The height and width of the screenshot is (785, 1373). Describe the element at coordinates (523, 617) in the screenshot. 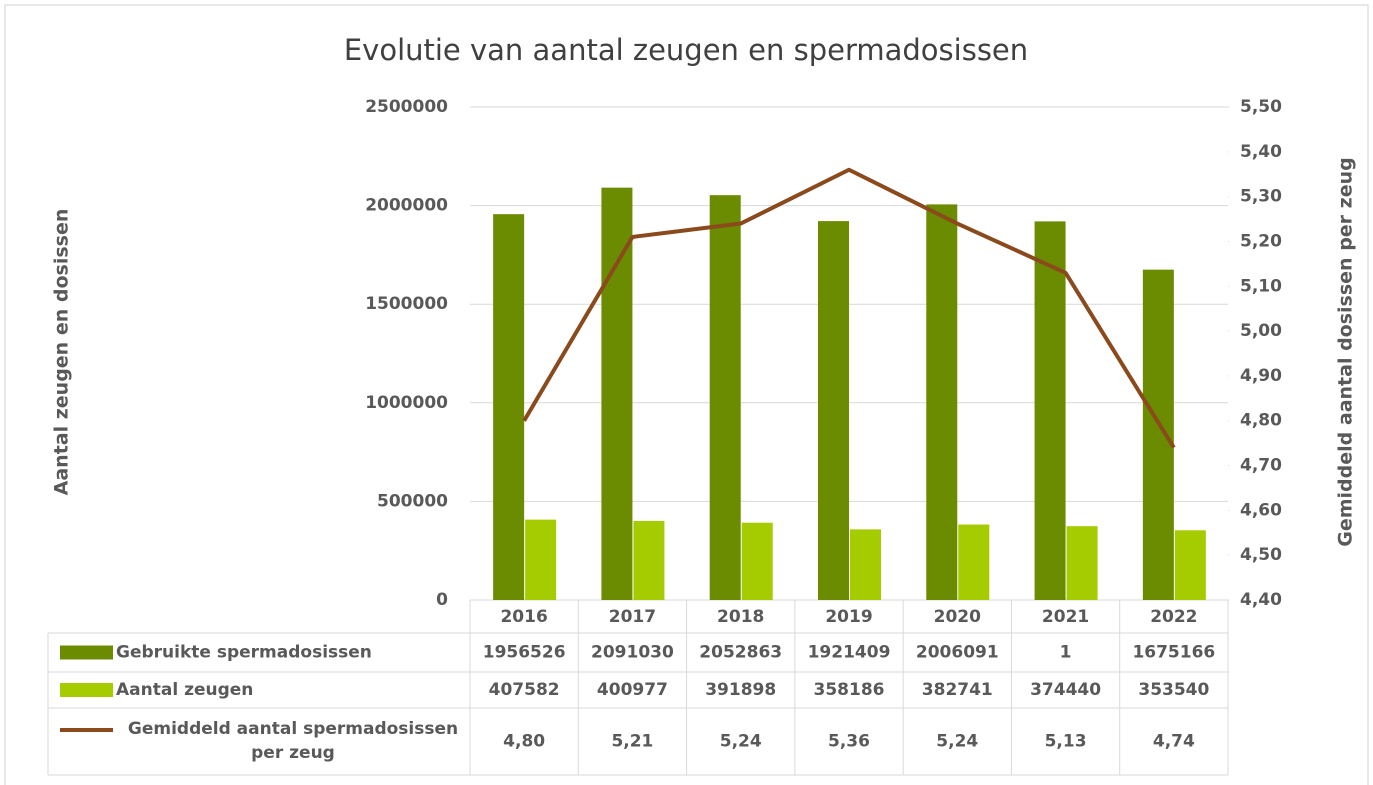

I see `x-tick-label: 2016` at that location.